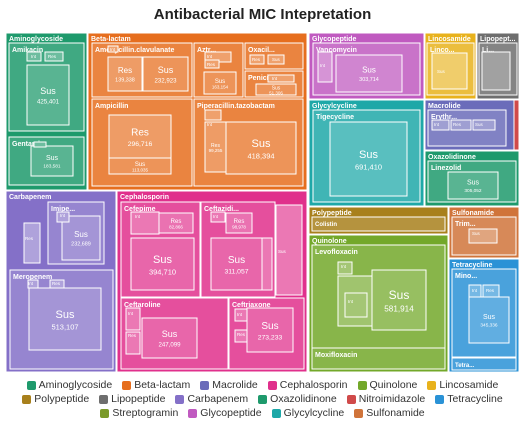  Describe the element at coordinates (138, 216) in the screenshot. I see `tiny-label-13: Int` at that location.